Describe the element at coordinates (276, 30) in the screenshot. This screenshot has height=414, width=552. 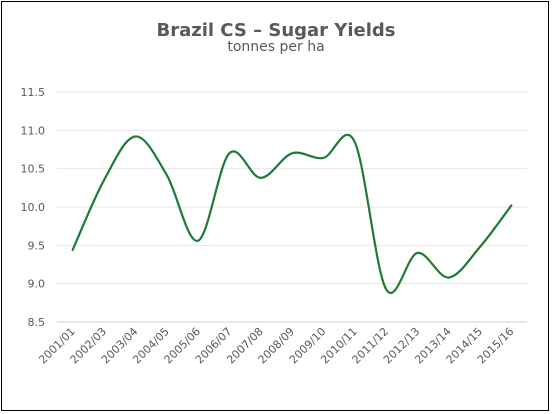
I see `chart-title: Brazil CS – Sugar Yields` at that location.